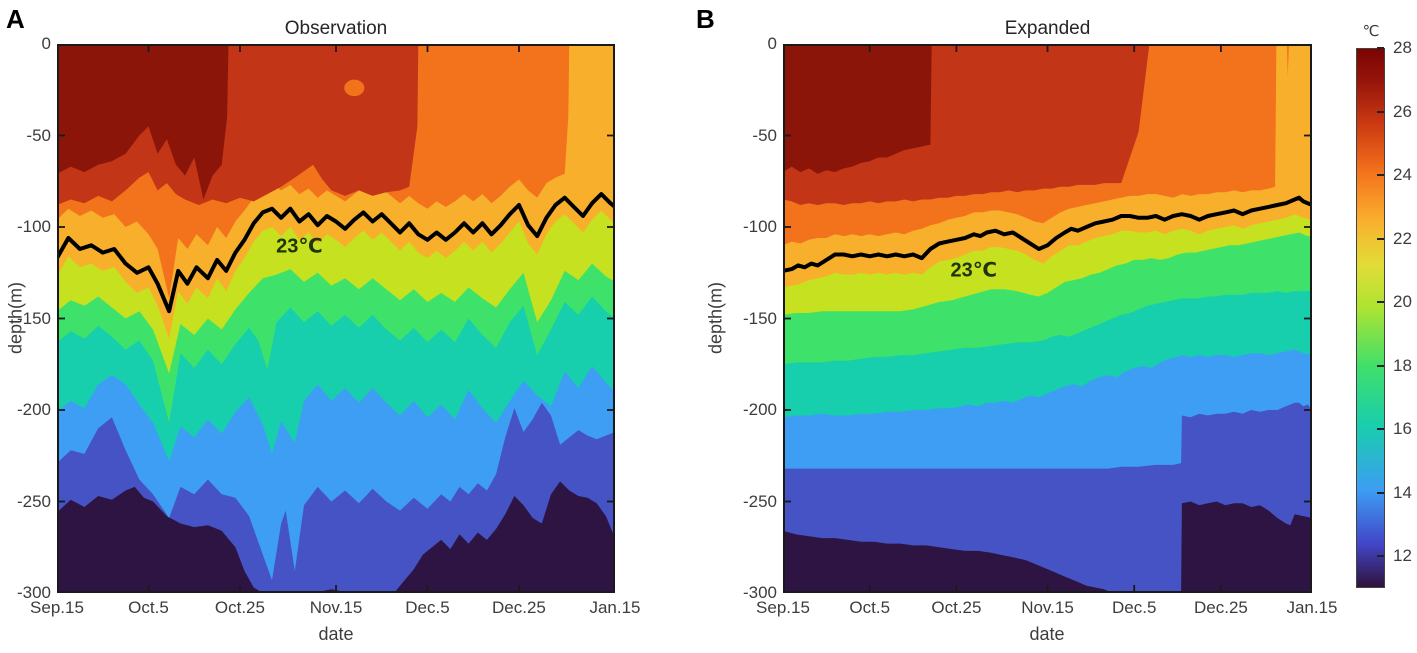 This screenshot has height=653, width=1417. Describe the element at coordinates (1402, 365) in the screenshot. I see `colorbar-tick-label: 18` at that location.